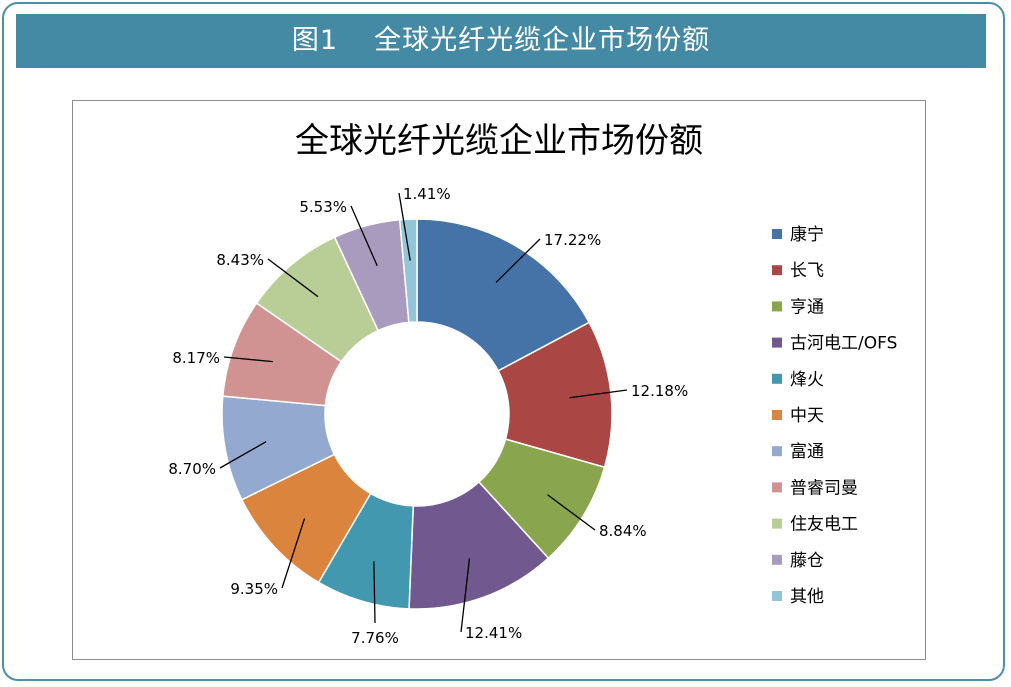 Image resolution: width=1011 pixels, height=687 pixels. I want to click on data-label: 1.41%, so click(427, 194).